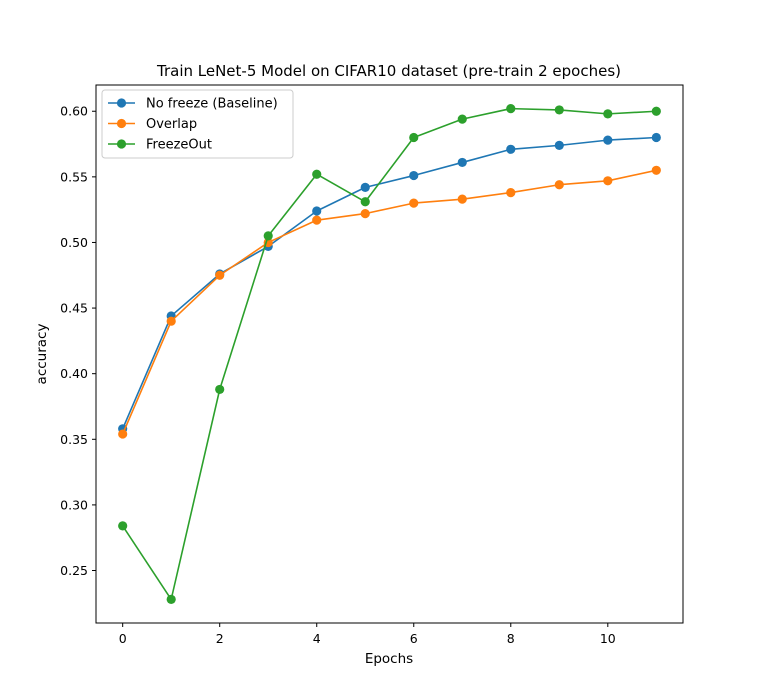 This screenshot has width=759, height=700. What do you see at coordinates (74, 111) in the screenshot?
I see `y-tick-label: 0.60` at bounding box center [74, 111].